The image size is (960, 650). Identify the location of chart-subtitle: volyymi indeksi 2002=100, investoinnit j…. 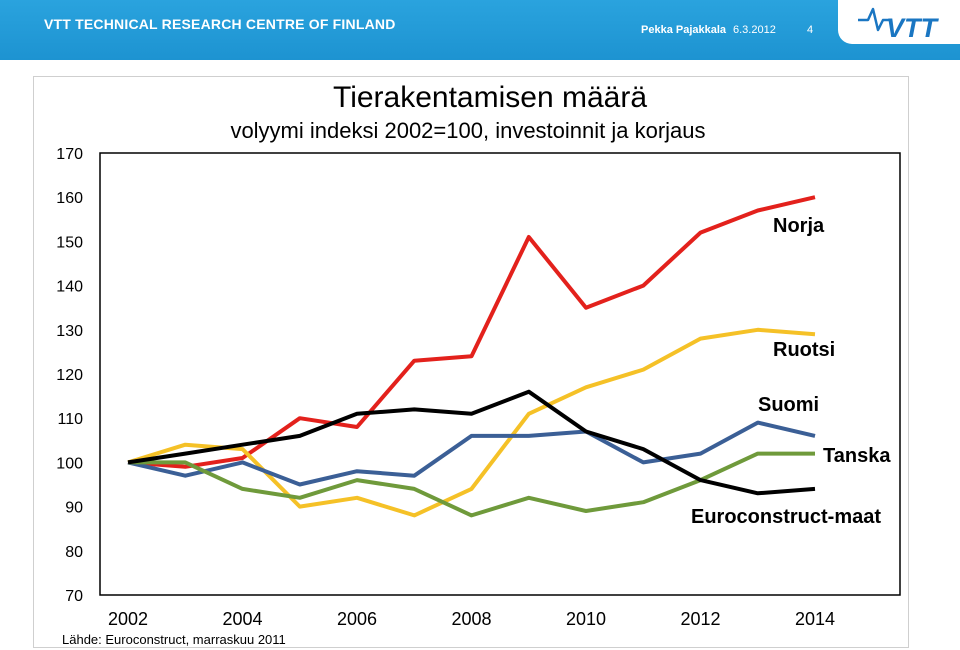
(467, 130).